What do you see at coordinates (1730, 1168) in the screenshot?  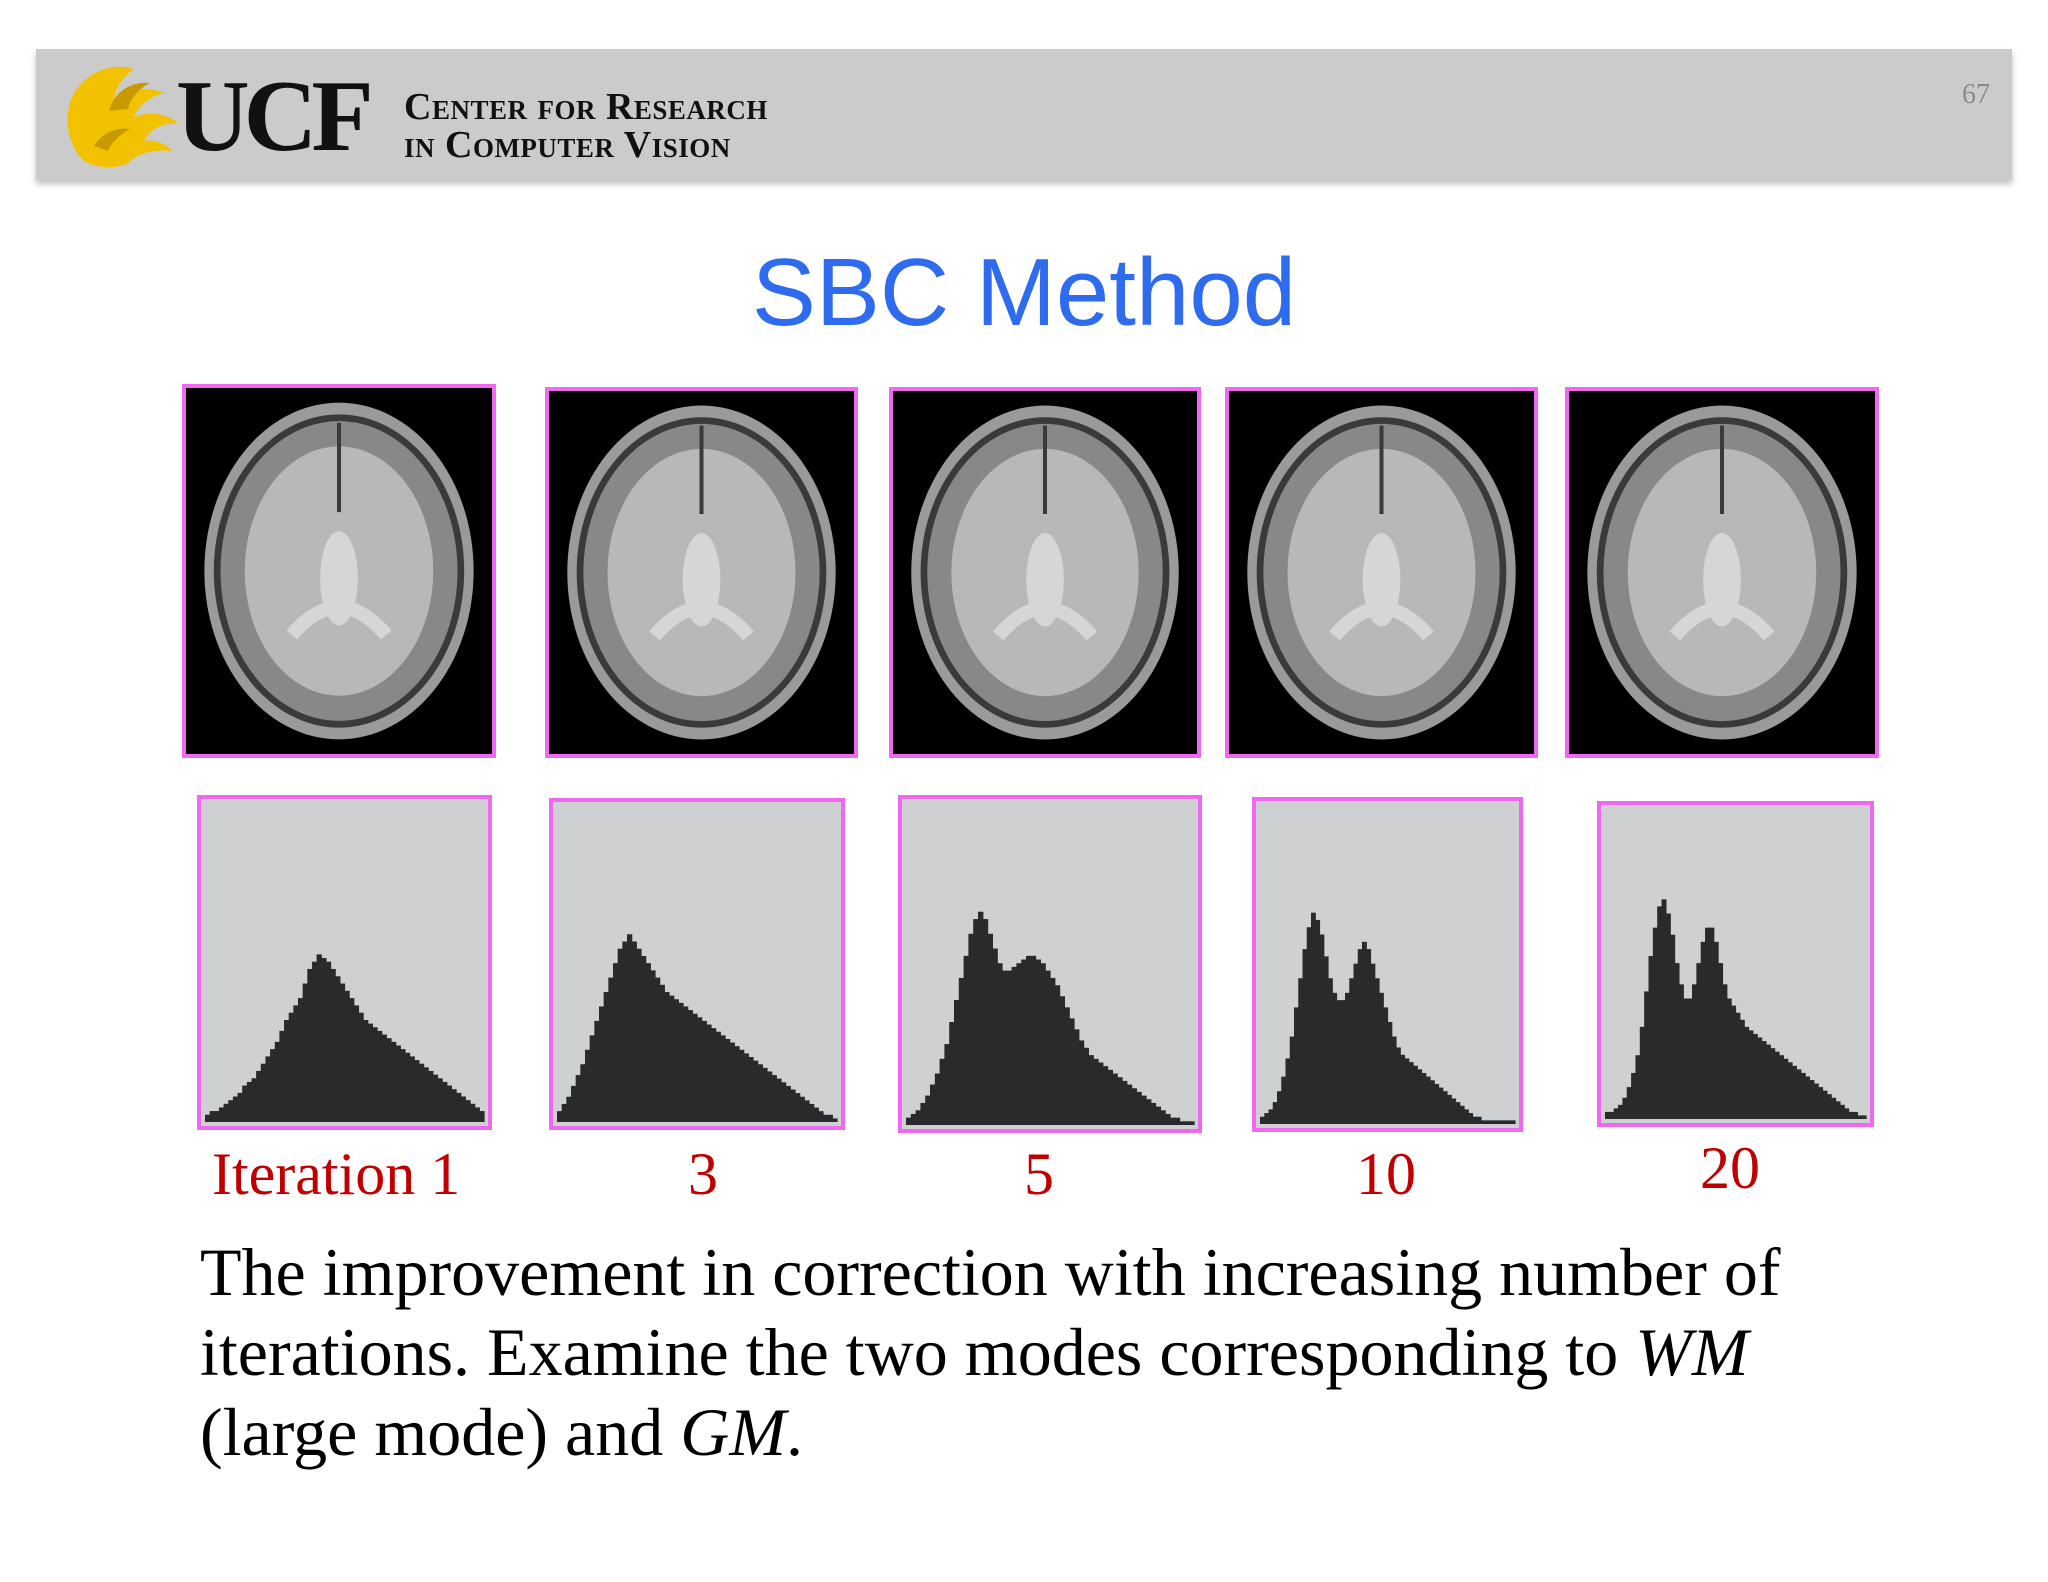 I see `iteration-label-20: 20` at bounding box center [1730, 1168].